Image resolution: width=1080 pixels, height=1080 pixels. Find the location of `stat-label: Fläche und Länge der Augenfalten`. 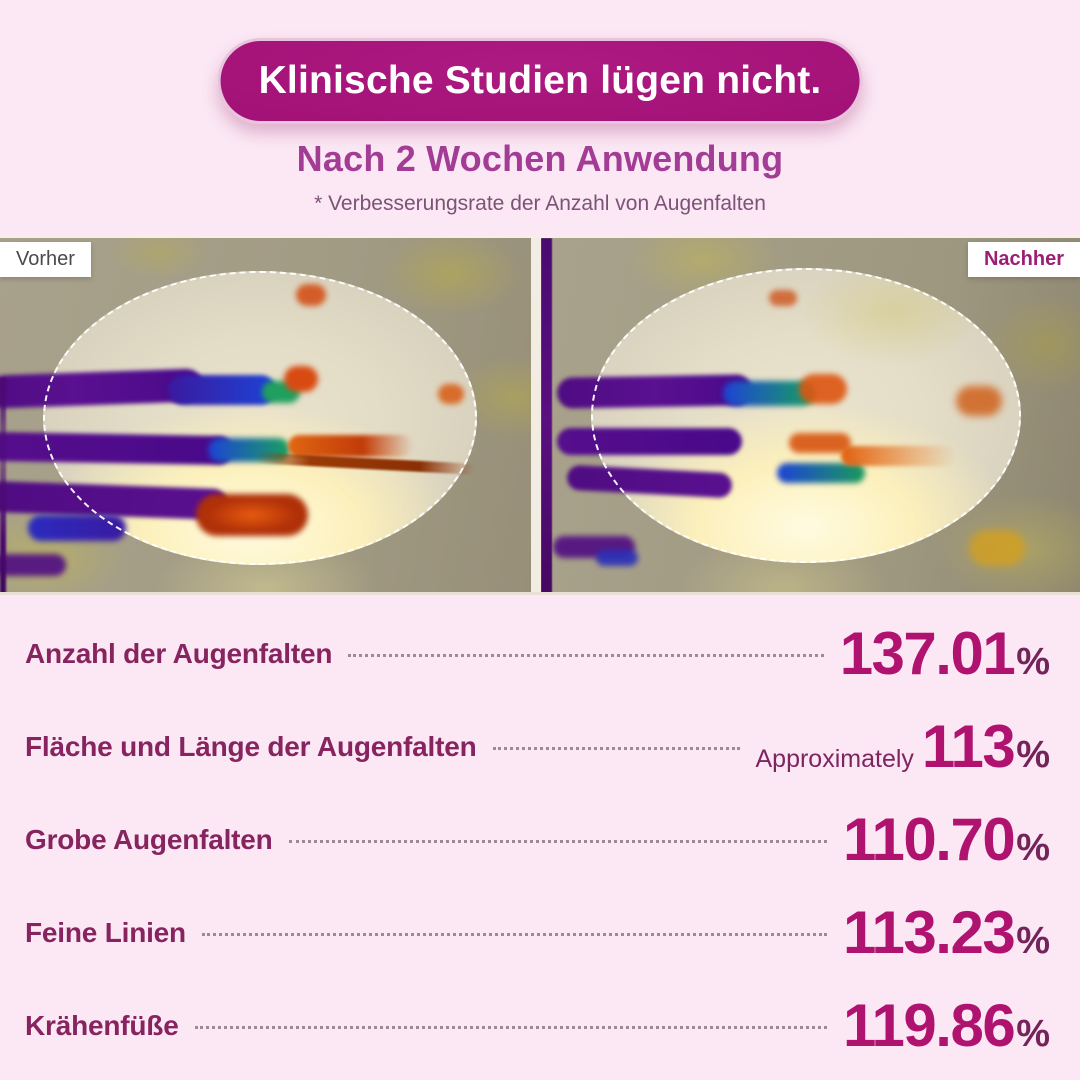

stat-label: Fläche und Länge der Augenfalten is located at coordinates (251, 746).